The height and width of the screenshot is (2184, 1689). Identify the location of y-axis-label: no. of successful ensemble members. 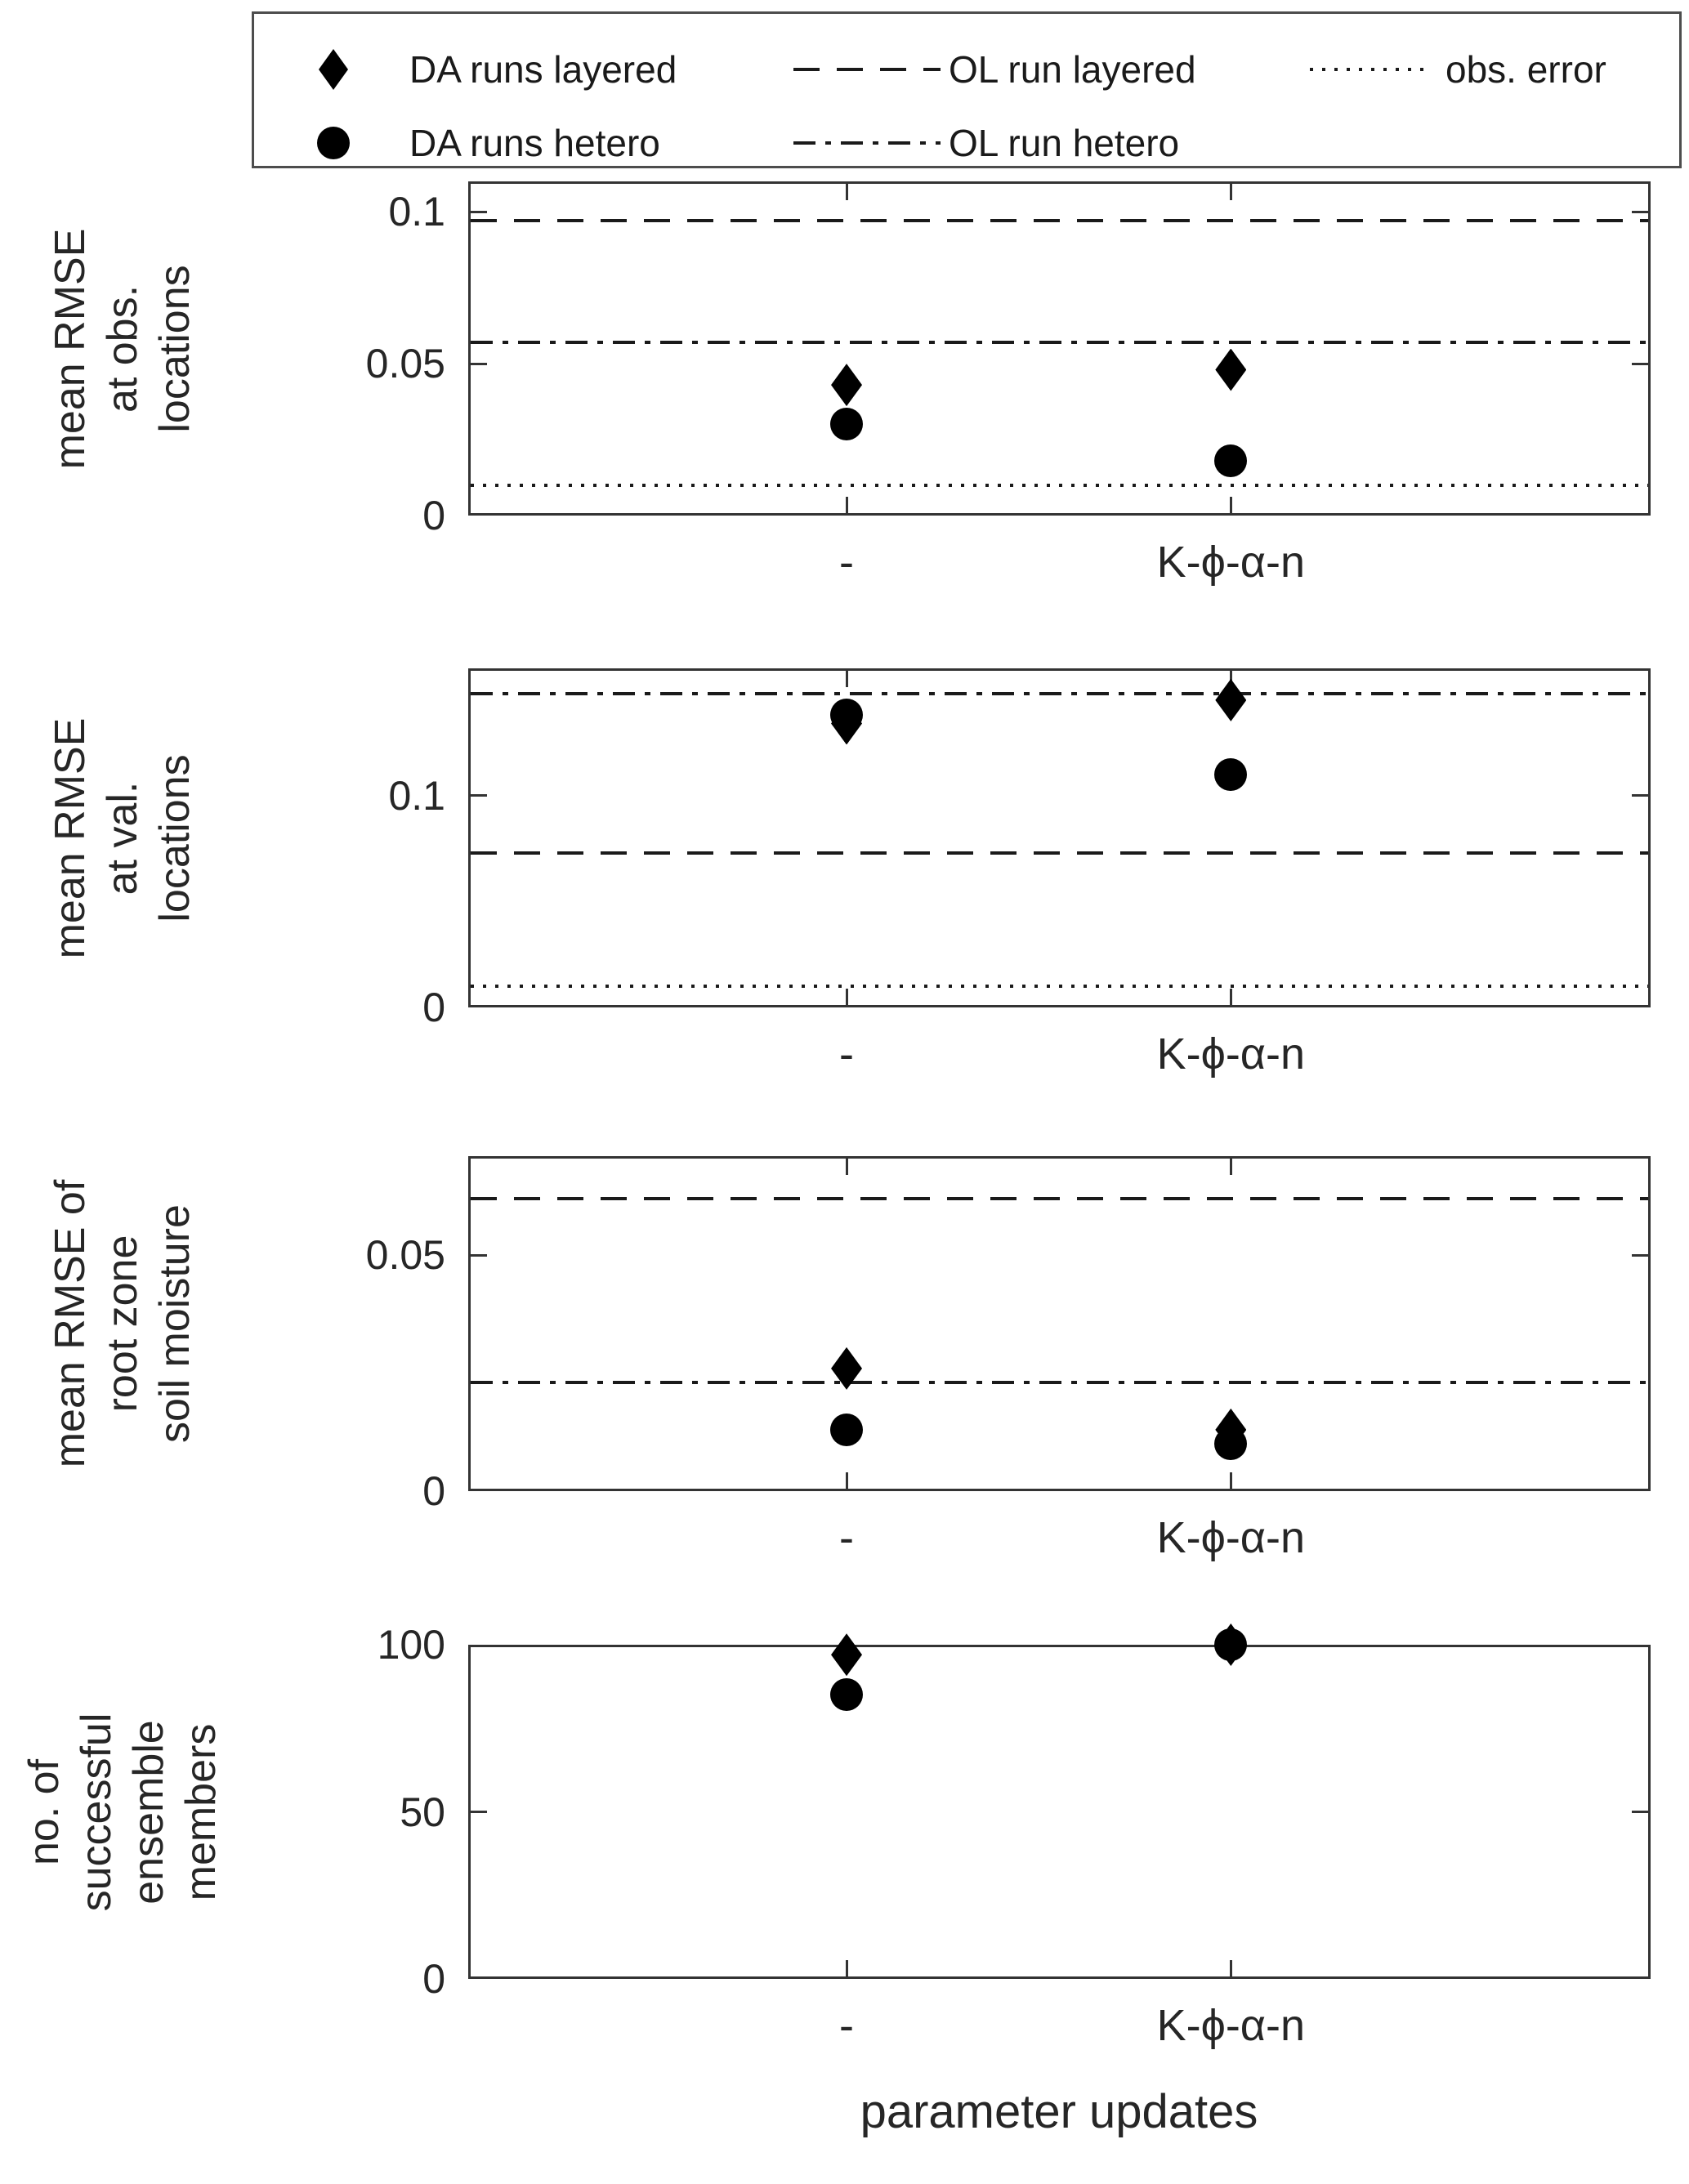
(122, 1812).